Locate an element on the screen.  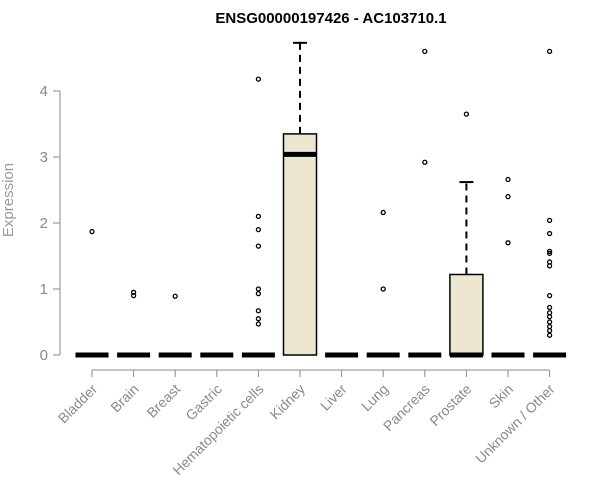
y-axis-label: Expression is located at coordinates (8, 200).